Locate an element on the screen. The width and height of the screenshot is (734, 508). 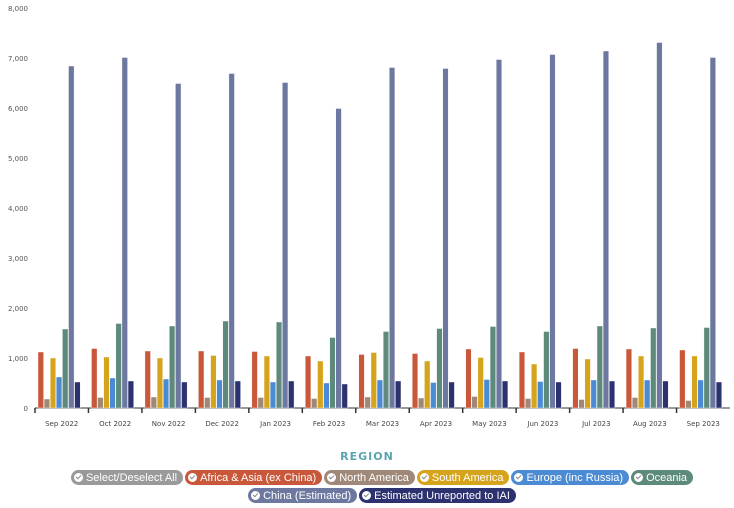
legend-item: Europe (inc Russia) is located at coordinates (570, 477).